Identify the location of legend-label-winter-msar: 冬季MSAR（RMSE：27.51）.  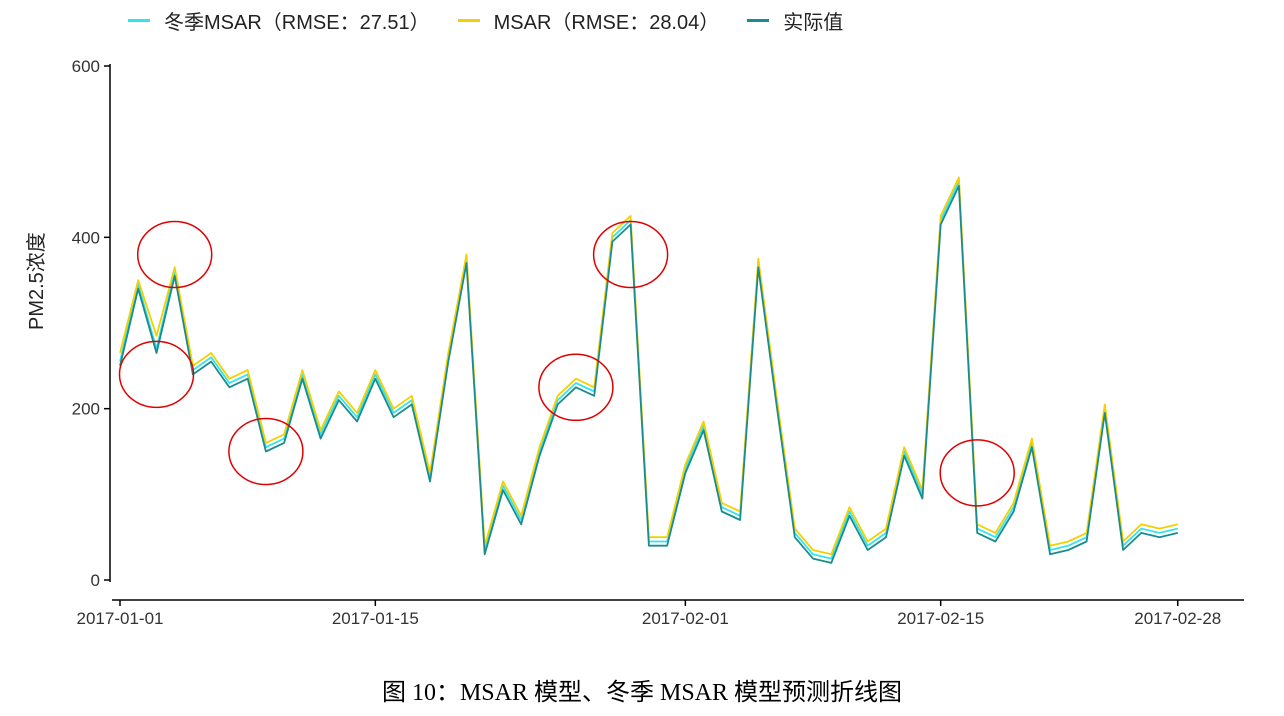
(297, 23).